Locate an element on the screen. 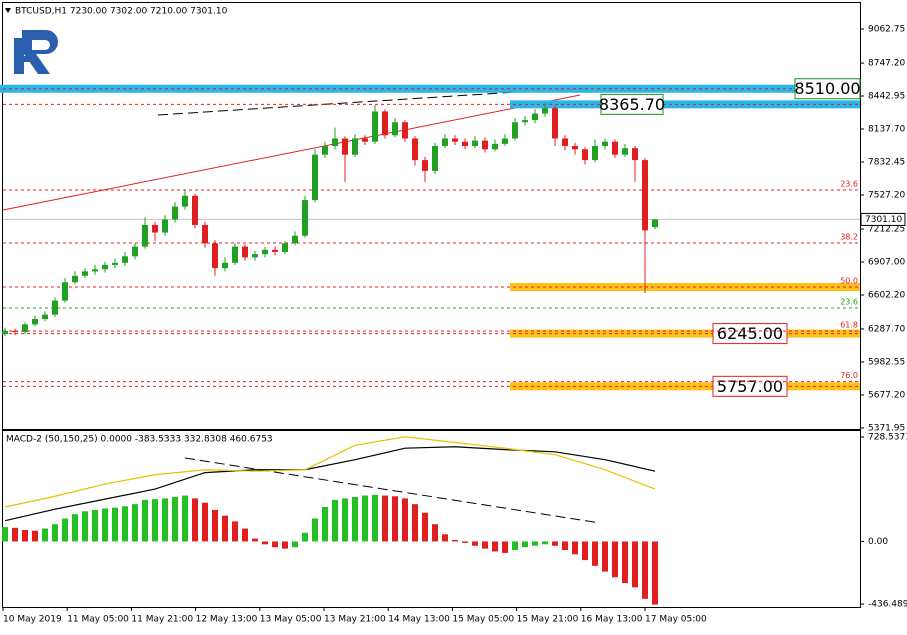 The height and width of the screenshot is (635, 907). y-tick-label: 5371.95 is located at coordinates (886, 428).